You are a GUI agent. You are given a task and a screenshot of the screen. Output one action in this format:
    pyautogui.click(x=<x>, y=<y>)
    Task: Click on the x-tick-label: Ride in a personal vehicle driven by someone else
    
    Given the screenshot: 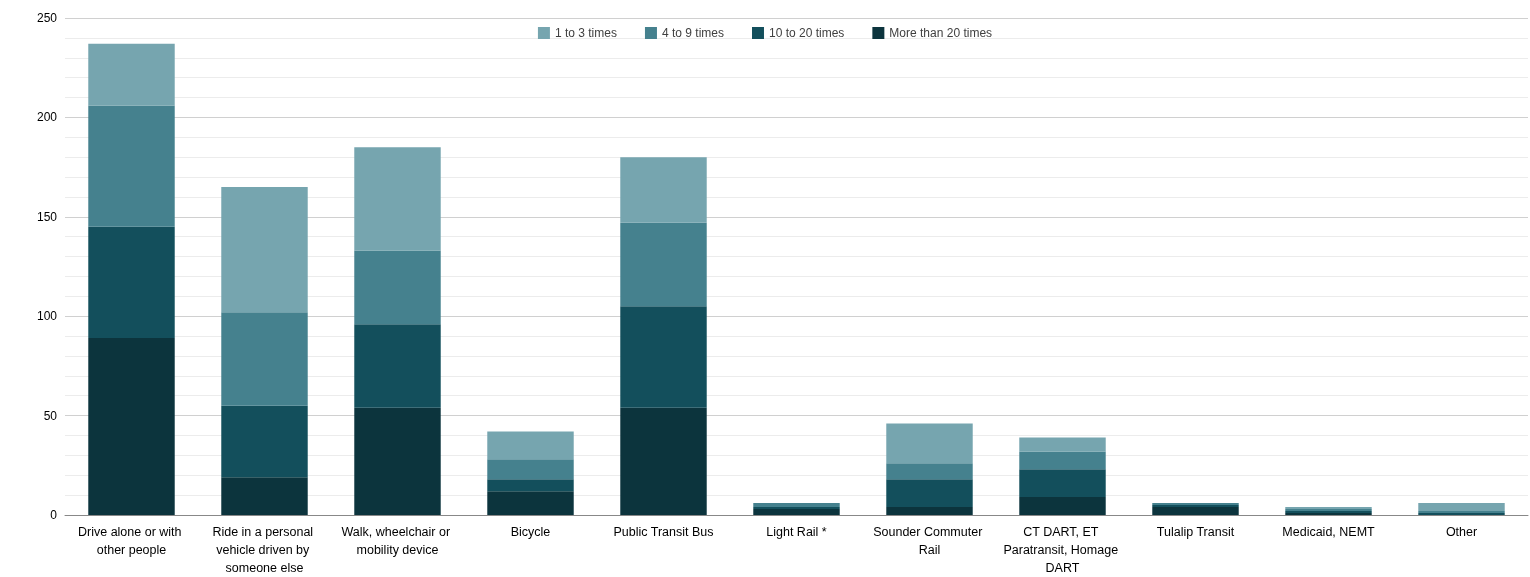 What is the action you would take?
    pyautogui.click(x=264, y=550)
    